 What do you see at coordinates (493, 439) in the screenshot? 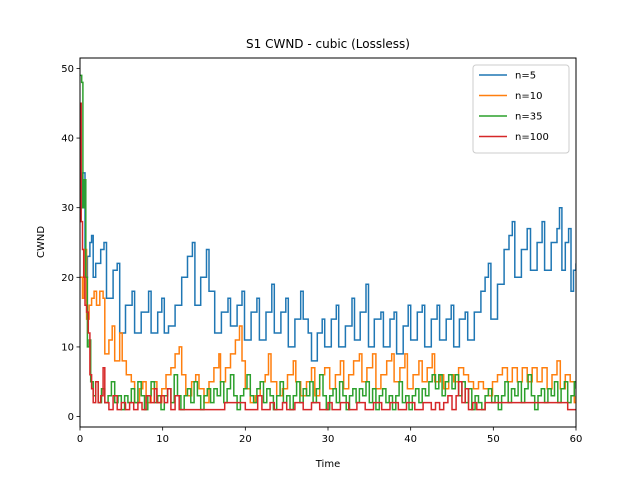
I see `x-tick-label: 50` at bounding box center [493, 439].